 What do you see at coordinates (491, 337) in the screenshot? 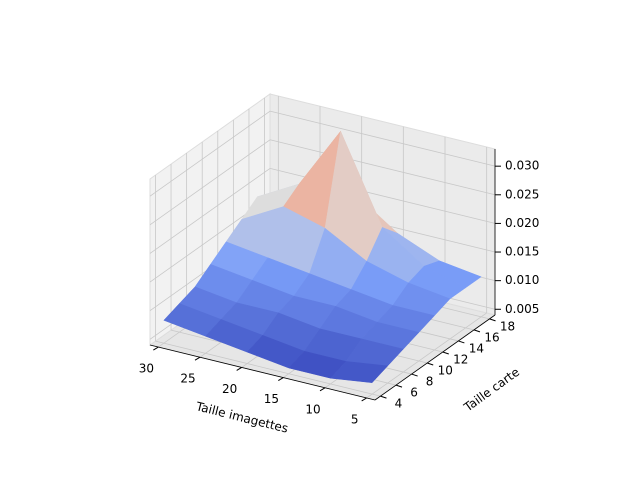
I see `y-tick-label: 16` at bounding box center [491, 337].